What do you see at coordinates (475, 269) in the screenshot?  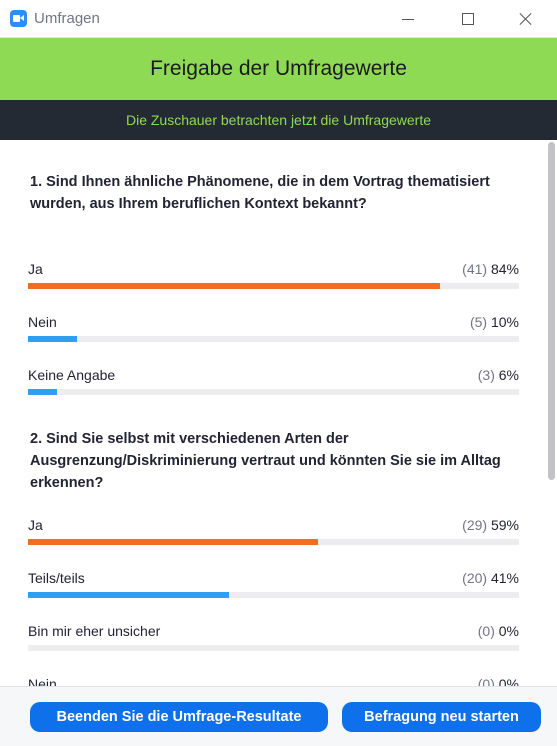 I see `option-count: (41)` at bounding box center [475, 269].